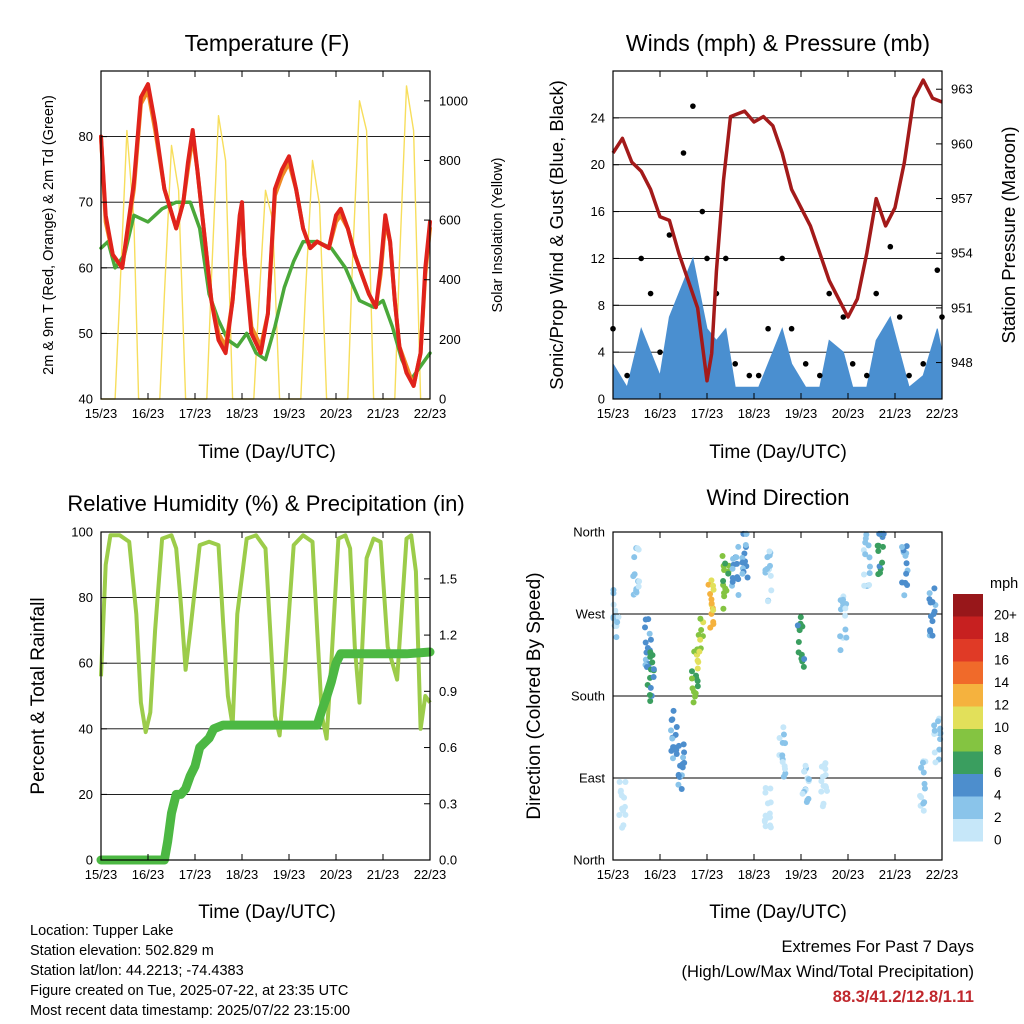 This screenshot has width=1024, height=1024. What do you see at coordinates (588, 696) in the screenshot?
I see `y-tick-label: South` at bounding box center [588, 696].